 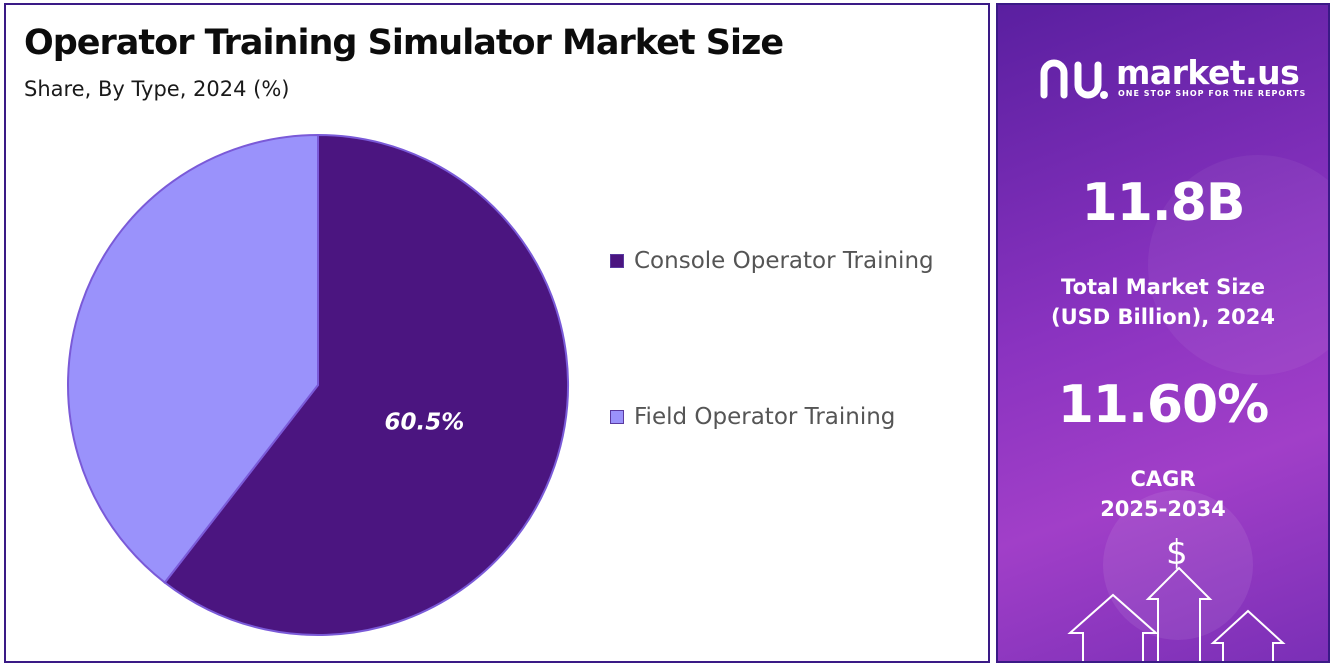 I want to click on legend-swatch-console, so click(x=617, y=261).